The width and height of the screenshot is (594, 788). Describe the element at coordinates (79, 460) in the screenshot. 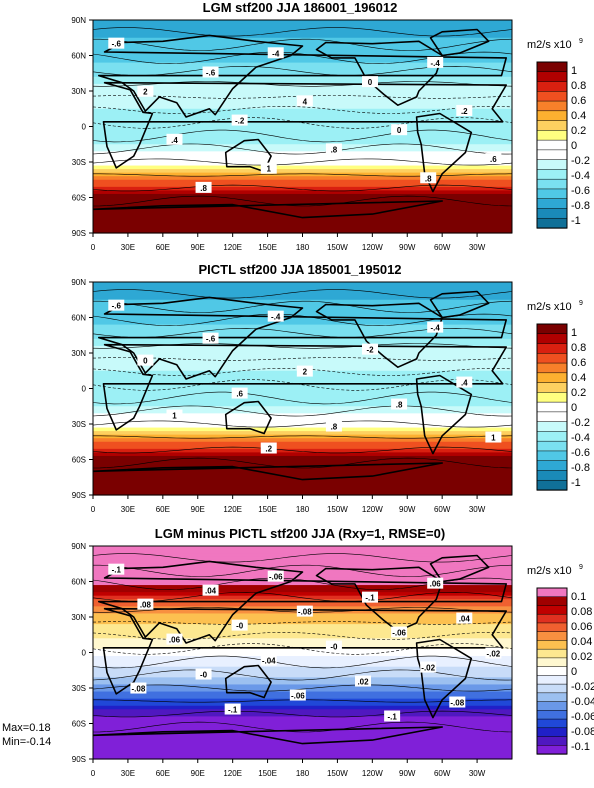

I see `lat-tick-label: 60S` at that location.